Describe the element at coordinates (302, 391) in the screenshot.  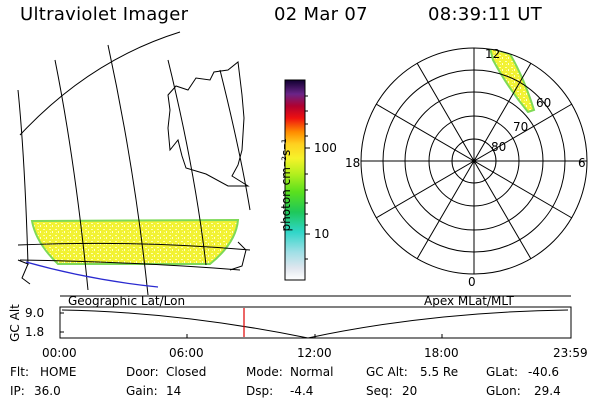
I see `status-dsp-value: -4.4` at that location.